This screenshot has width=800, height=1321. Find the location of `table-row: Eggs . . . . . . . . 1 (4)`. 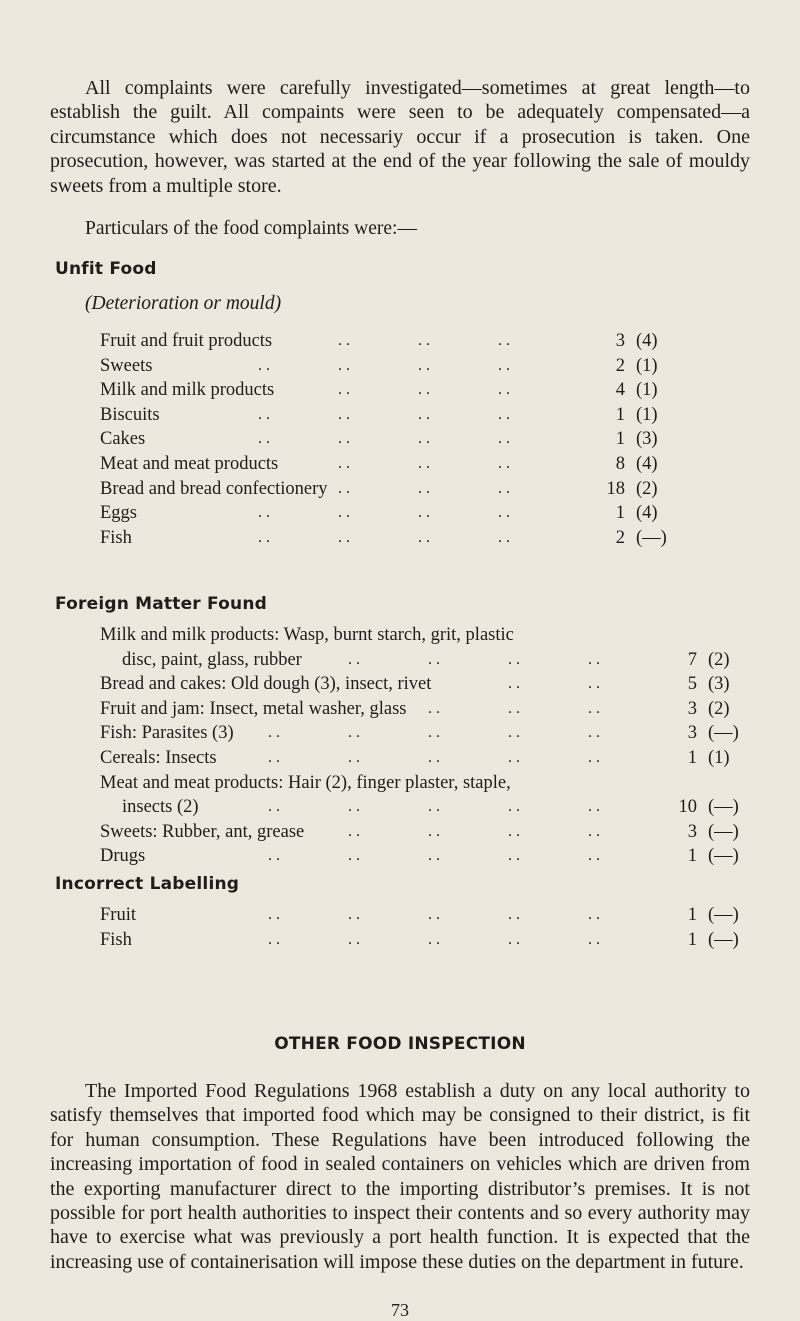

table-row: Eggs . . . . . . . . 1 (4) is located at coordinates (400, 513).